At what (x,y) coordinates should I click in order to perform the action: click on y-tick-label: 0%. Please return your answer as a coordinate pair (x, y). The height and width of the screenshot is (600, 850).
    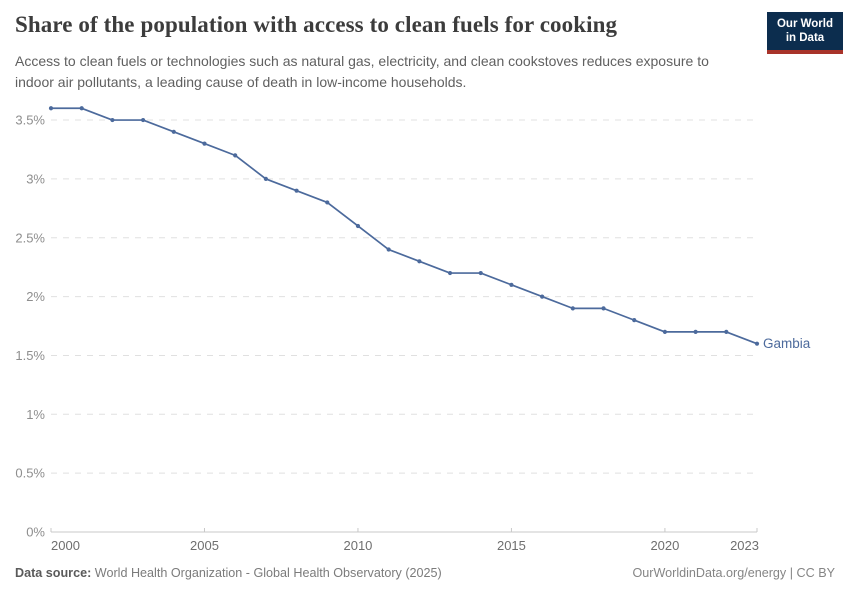
    Looking at the image, I should click on (35, 532).